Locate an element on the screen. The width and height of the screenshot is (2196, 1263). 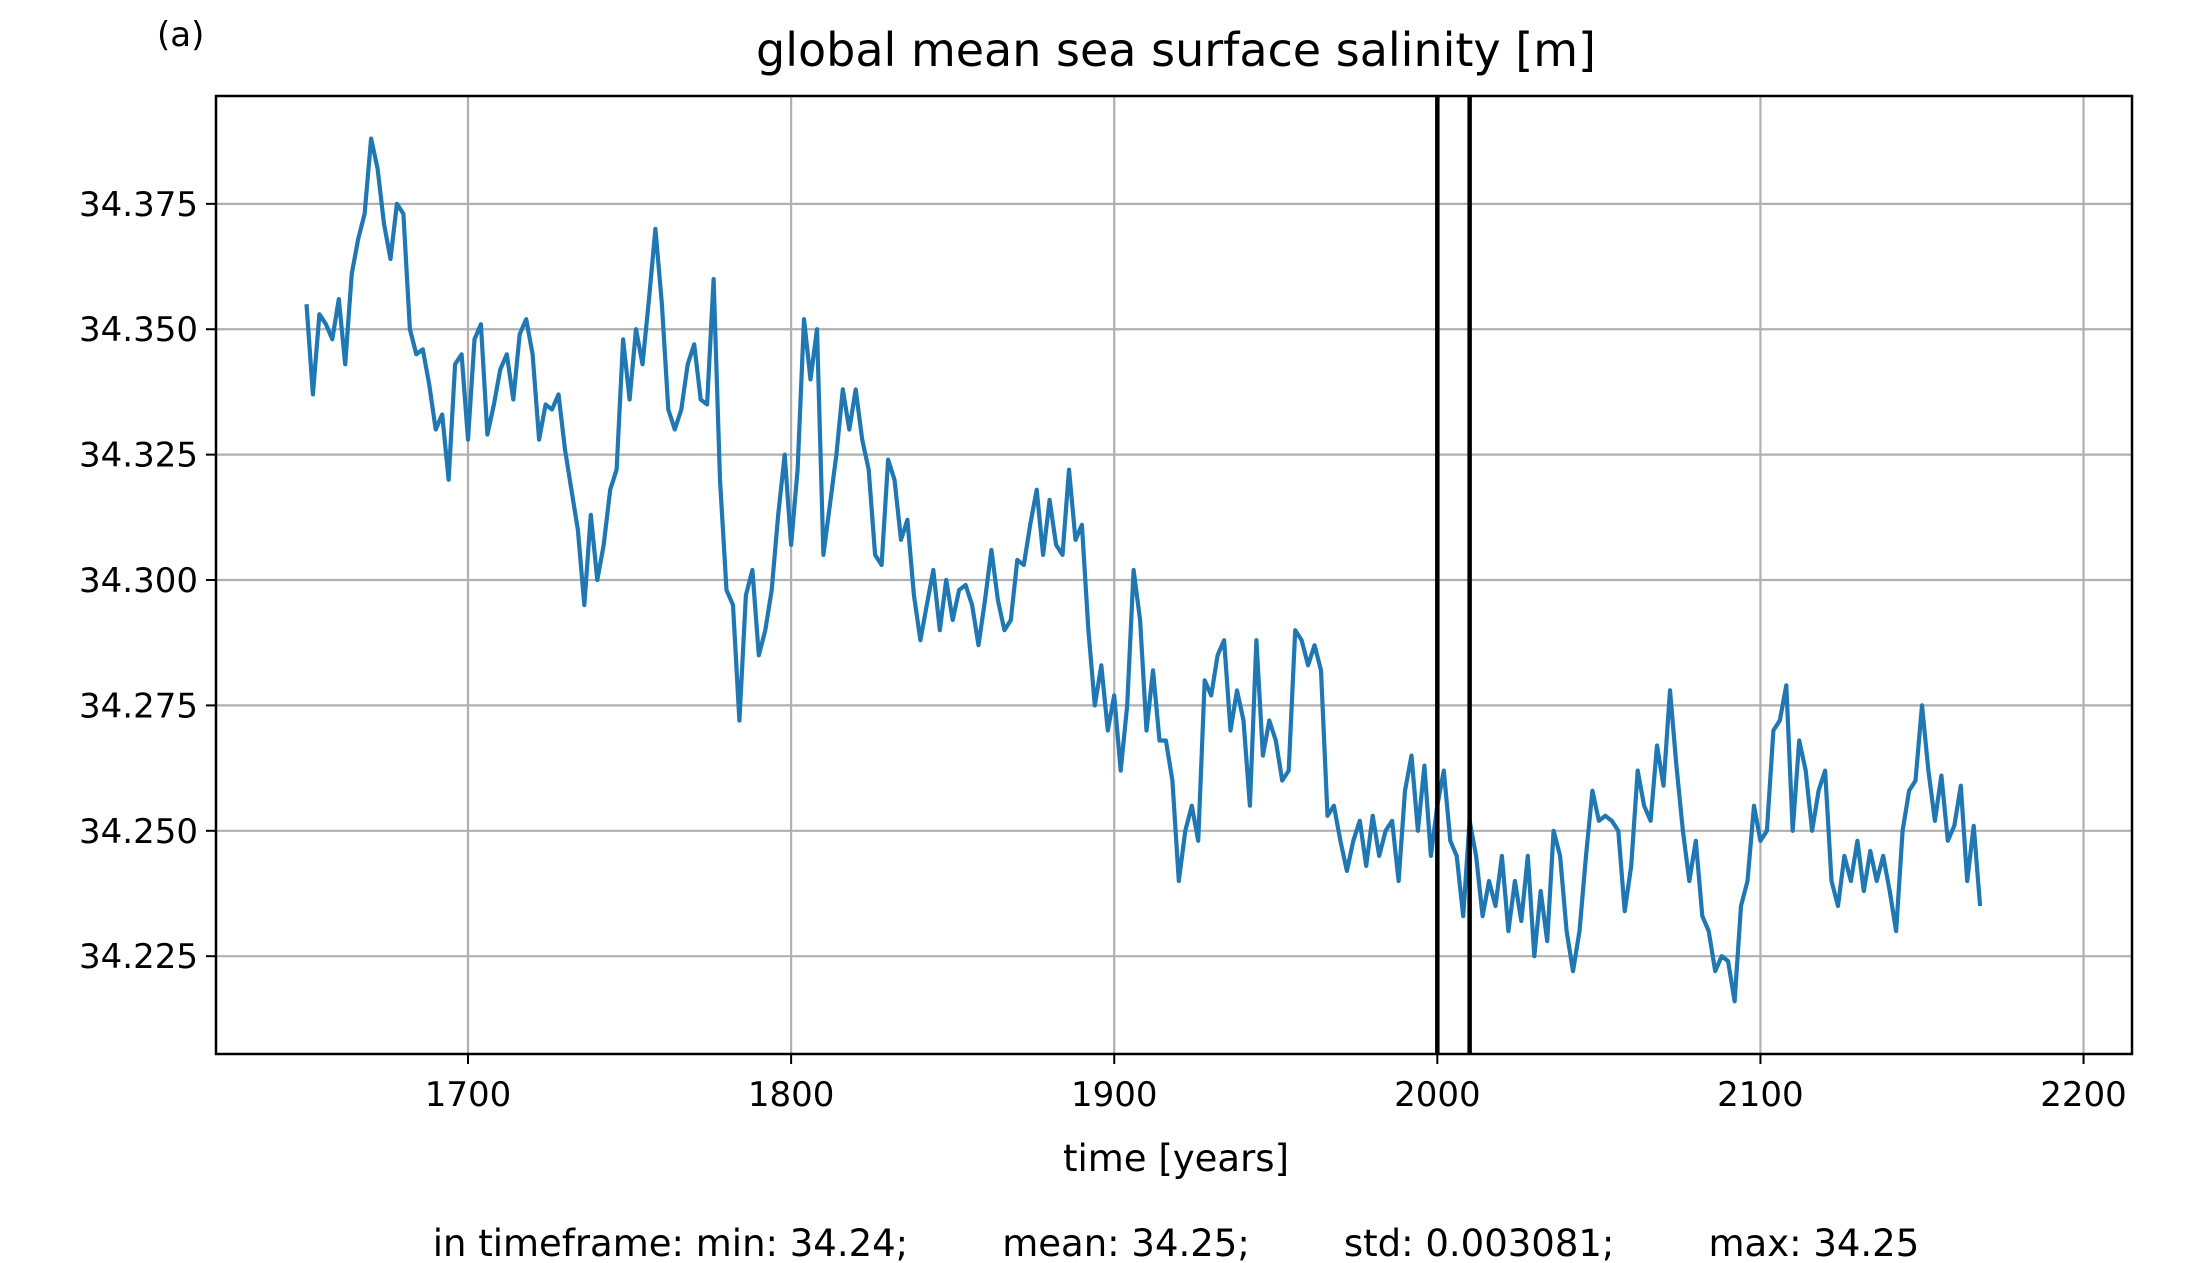
reference-lines is located at coordinates (1453, 575).